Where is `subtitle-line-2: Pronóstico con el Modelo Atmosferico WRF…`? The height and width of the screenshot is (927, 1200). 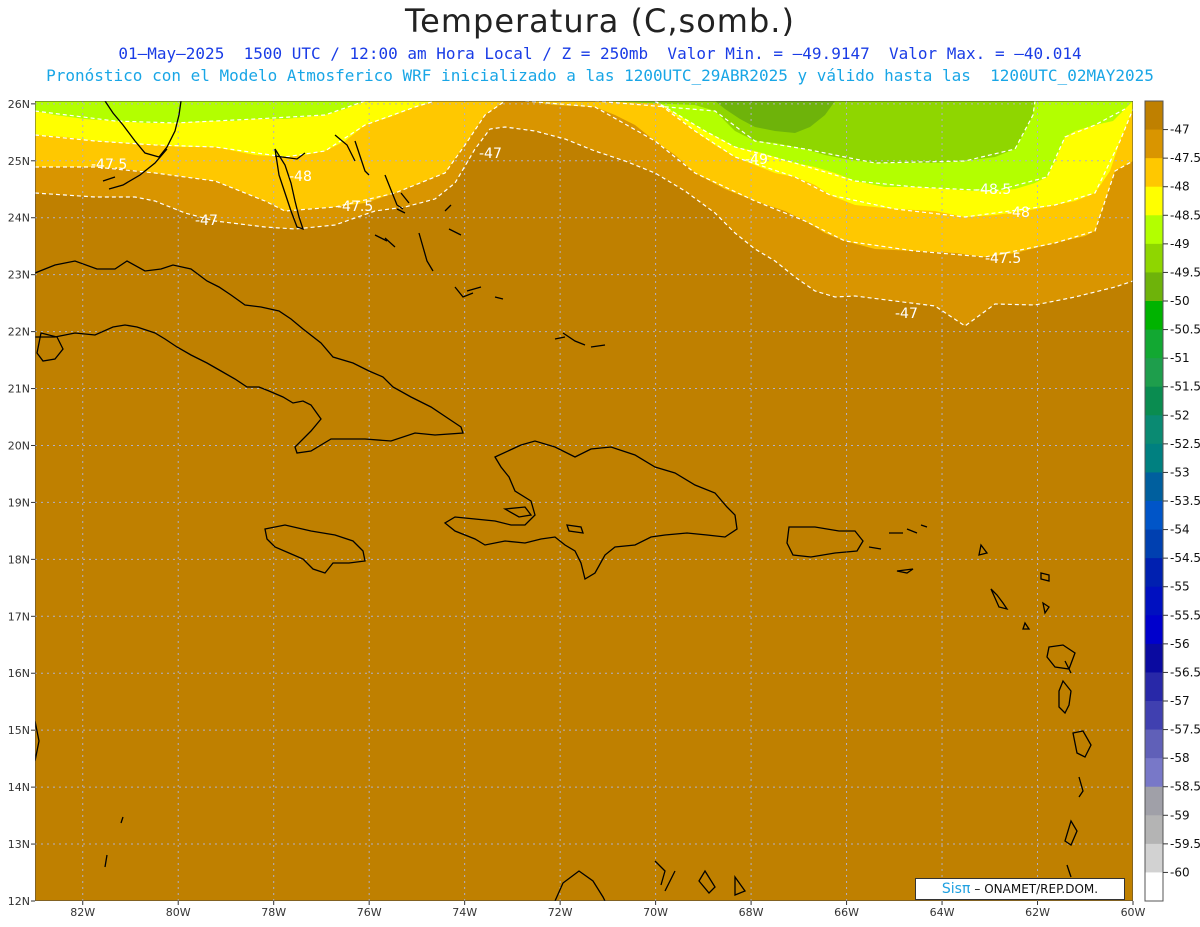 subtitle-line-2: Pronóstico con el Modelo Atmosferico WRF… is located at coordinates (600, 75).